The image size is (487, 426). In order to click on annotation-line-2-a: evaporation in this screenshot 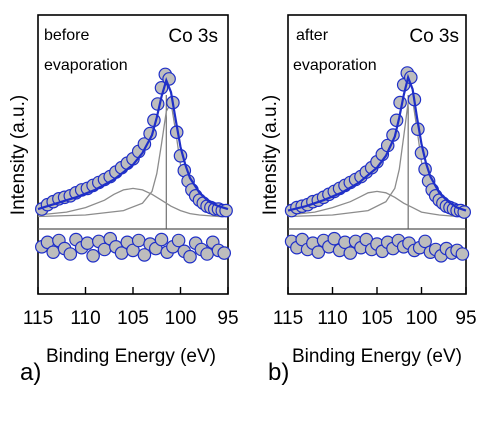, I will do `click(86, 65)`.